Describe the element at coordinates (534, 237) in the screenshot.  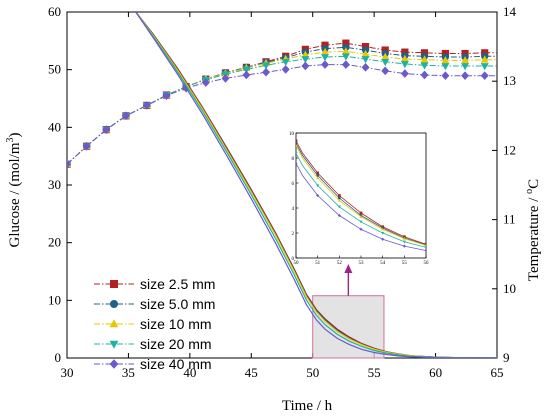
I see `right-axis-title-text: Temperature /` at that location.